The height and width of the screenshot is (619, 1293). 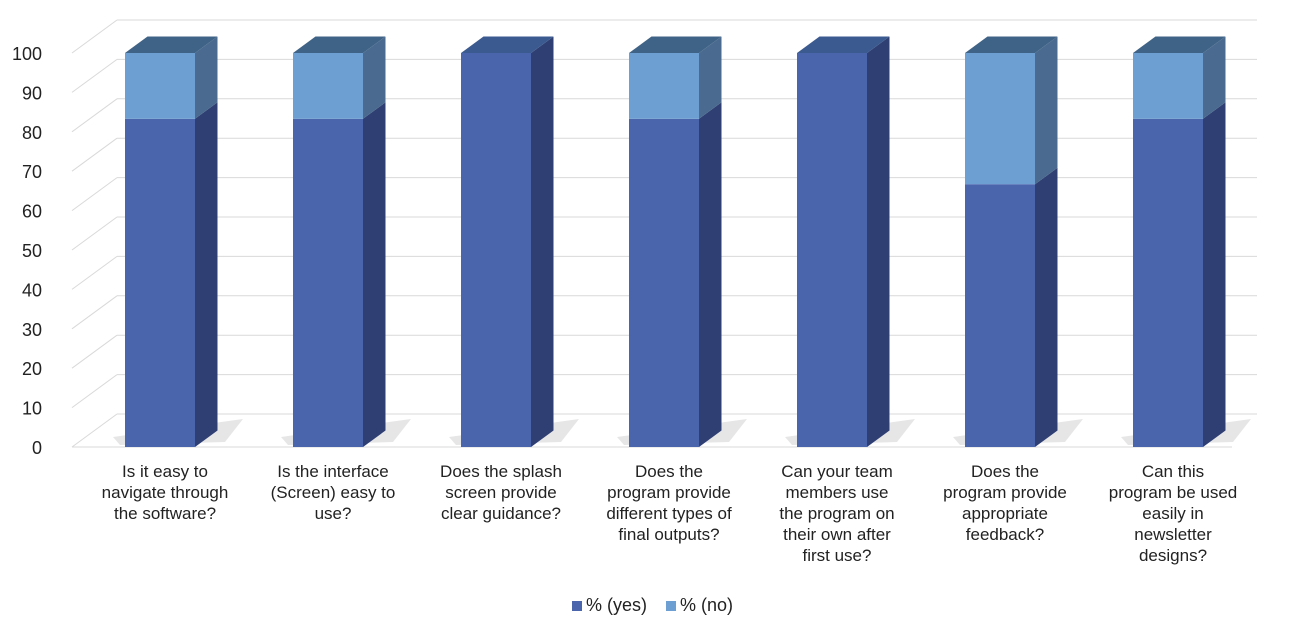 What do you see at coordinates (32, 290) in the screenshot?
I see `y-tick-label: 40` at bounding box center [32, 290].